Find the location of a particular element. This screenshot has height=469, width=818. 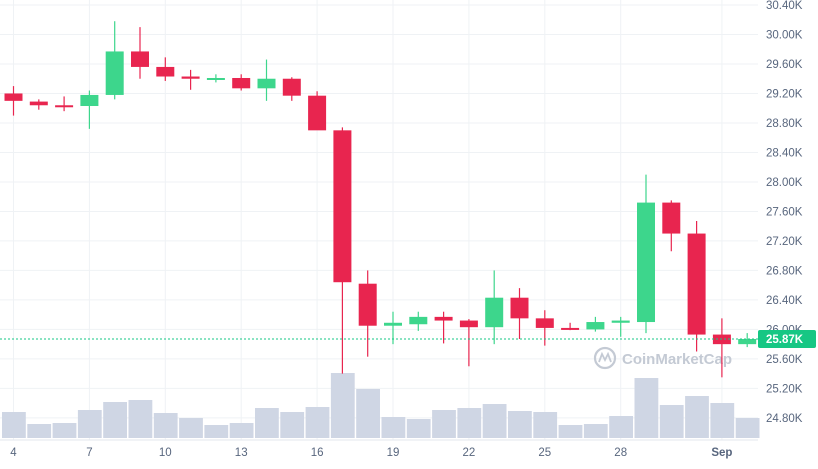

y-tick-label: 25.20K is located at coordinates (784, 389).